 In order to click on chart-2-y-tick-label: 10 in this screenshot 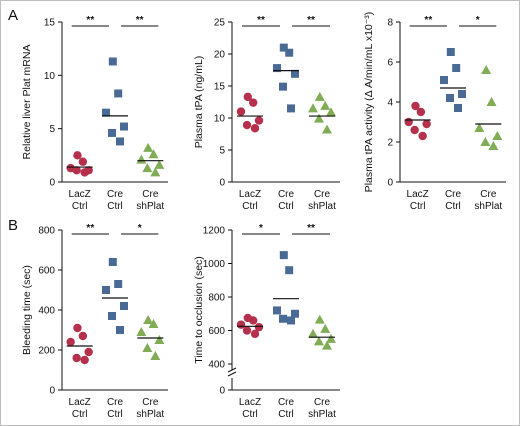, I will do `click(220, 119)`.